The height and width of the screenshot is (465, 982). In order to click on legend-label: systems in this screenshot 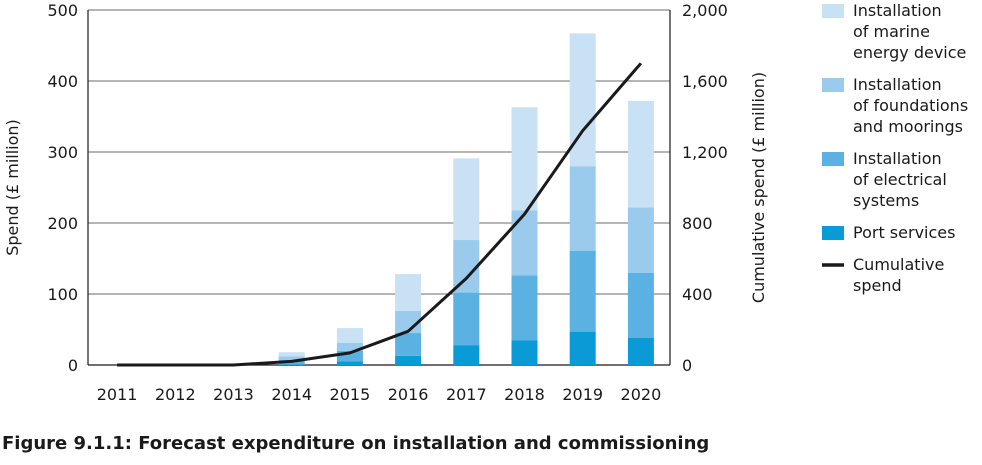, I will do `click(886, 200)`.